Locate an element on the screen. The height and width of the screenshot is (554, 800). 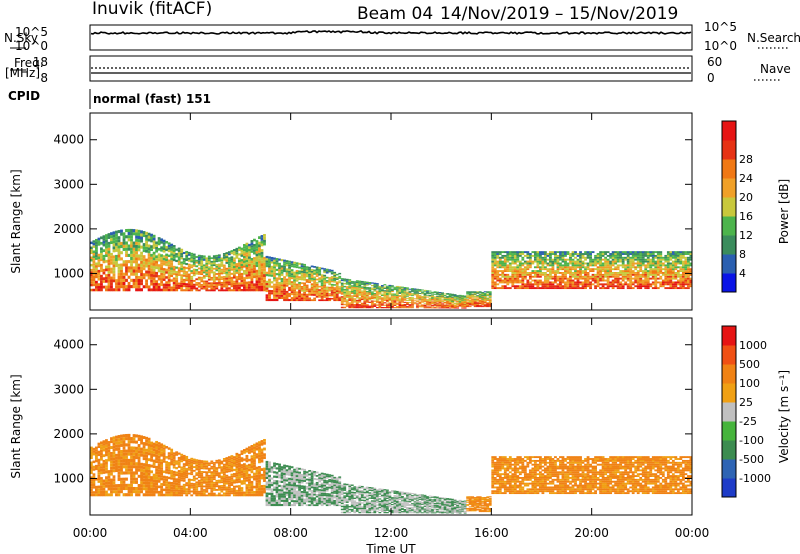
power-colorbar-tick-label: 8 is located at coordinates (742, 254).